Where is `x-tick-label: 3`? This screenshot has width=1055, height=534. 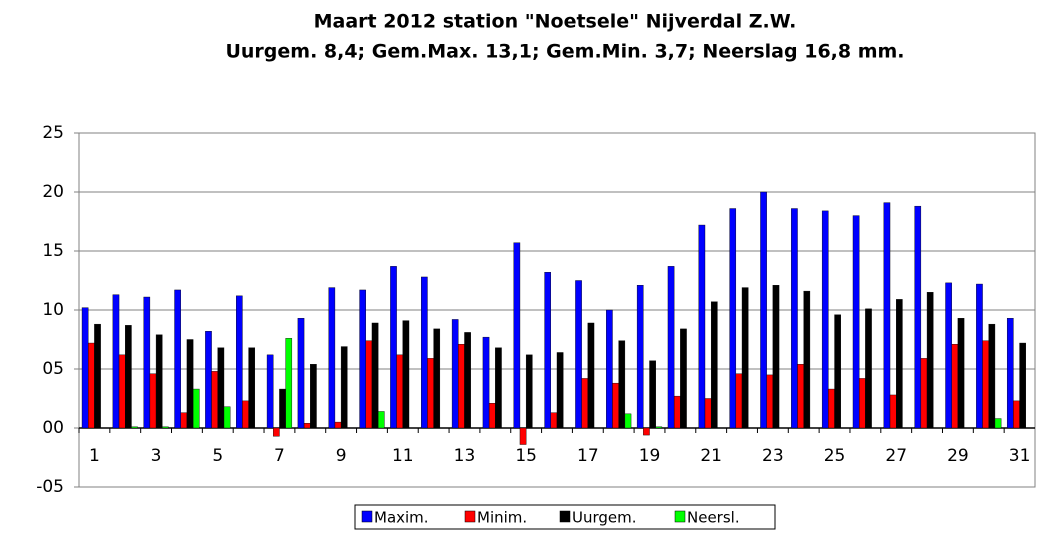
x-tick-label: 3 is located at coordinates (156, 456).